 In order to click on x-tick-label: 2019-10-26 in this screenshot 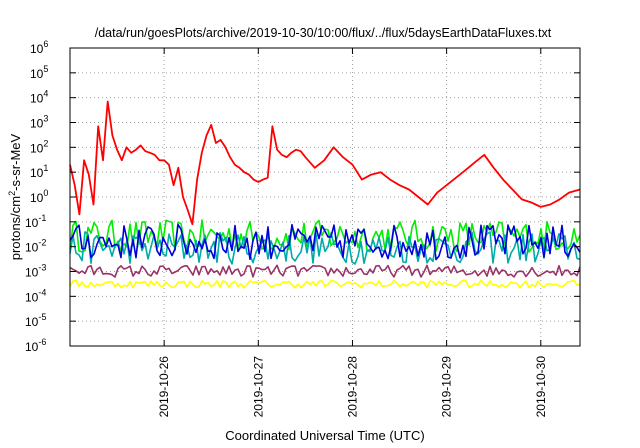, I will do `click(164, 387)`.